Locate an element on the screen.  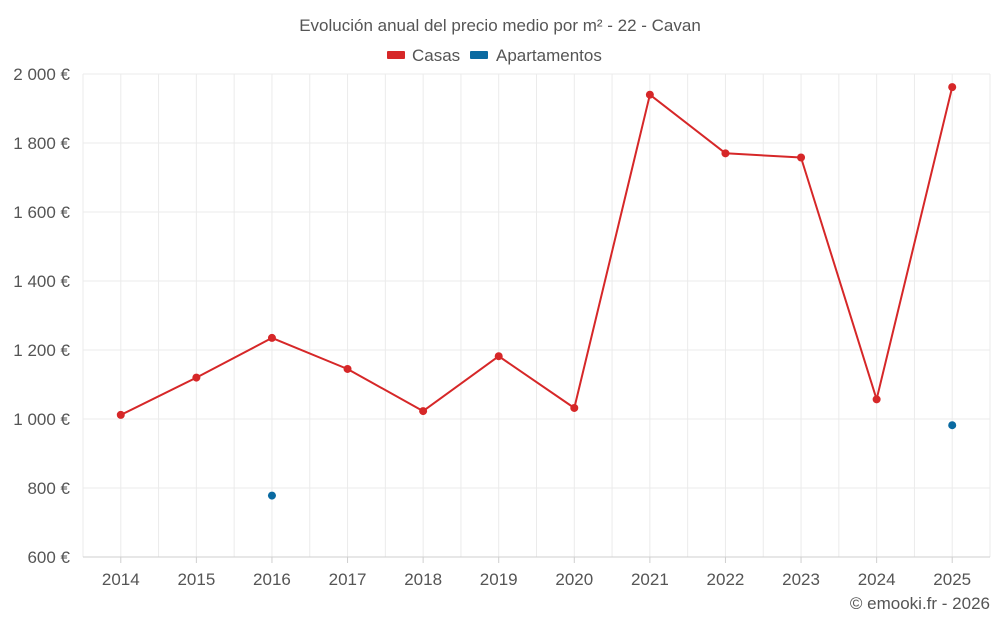
legend-item-apartamentos: Apartamentos is located at coordinates (536, 55).